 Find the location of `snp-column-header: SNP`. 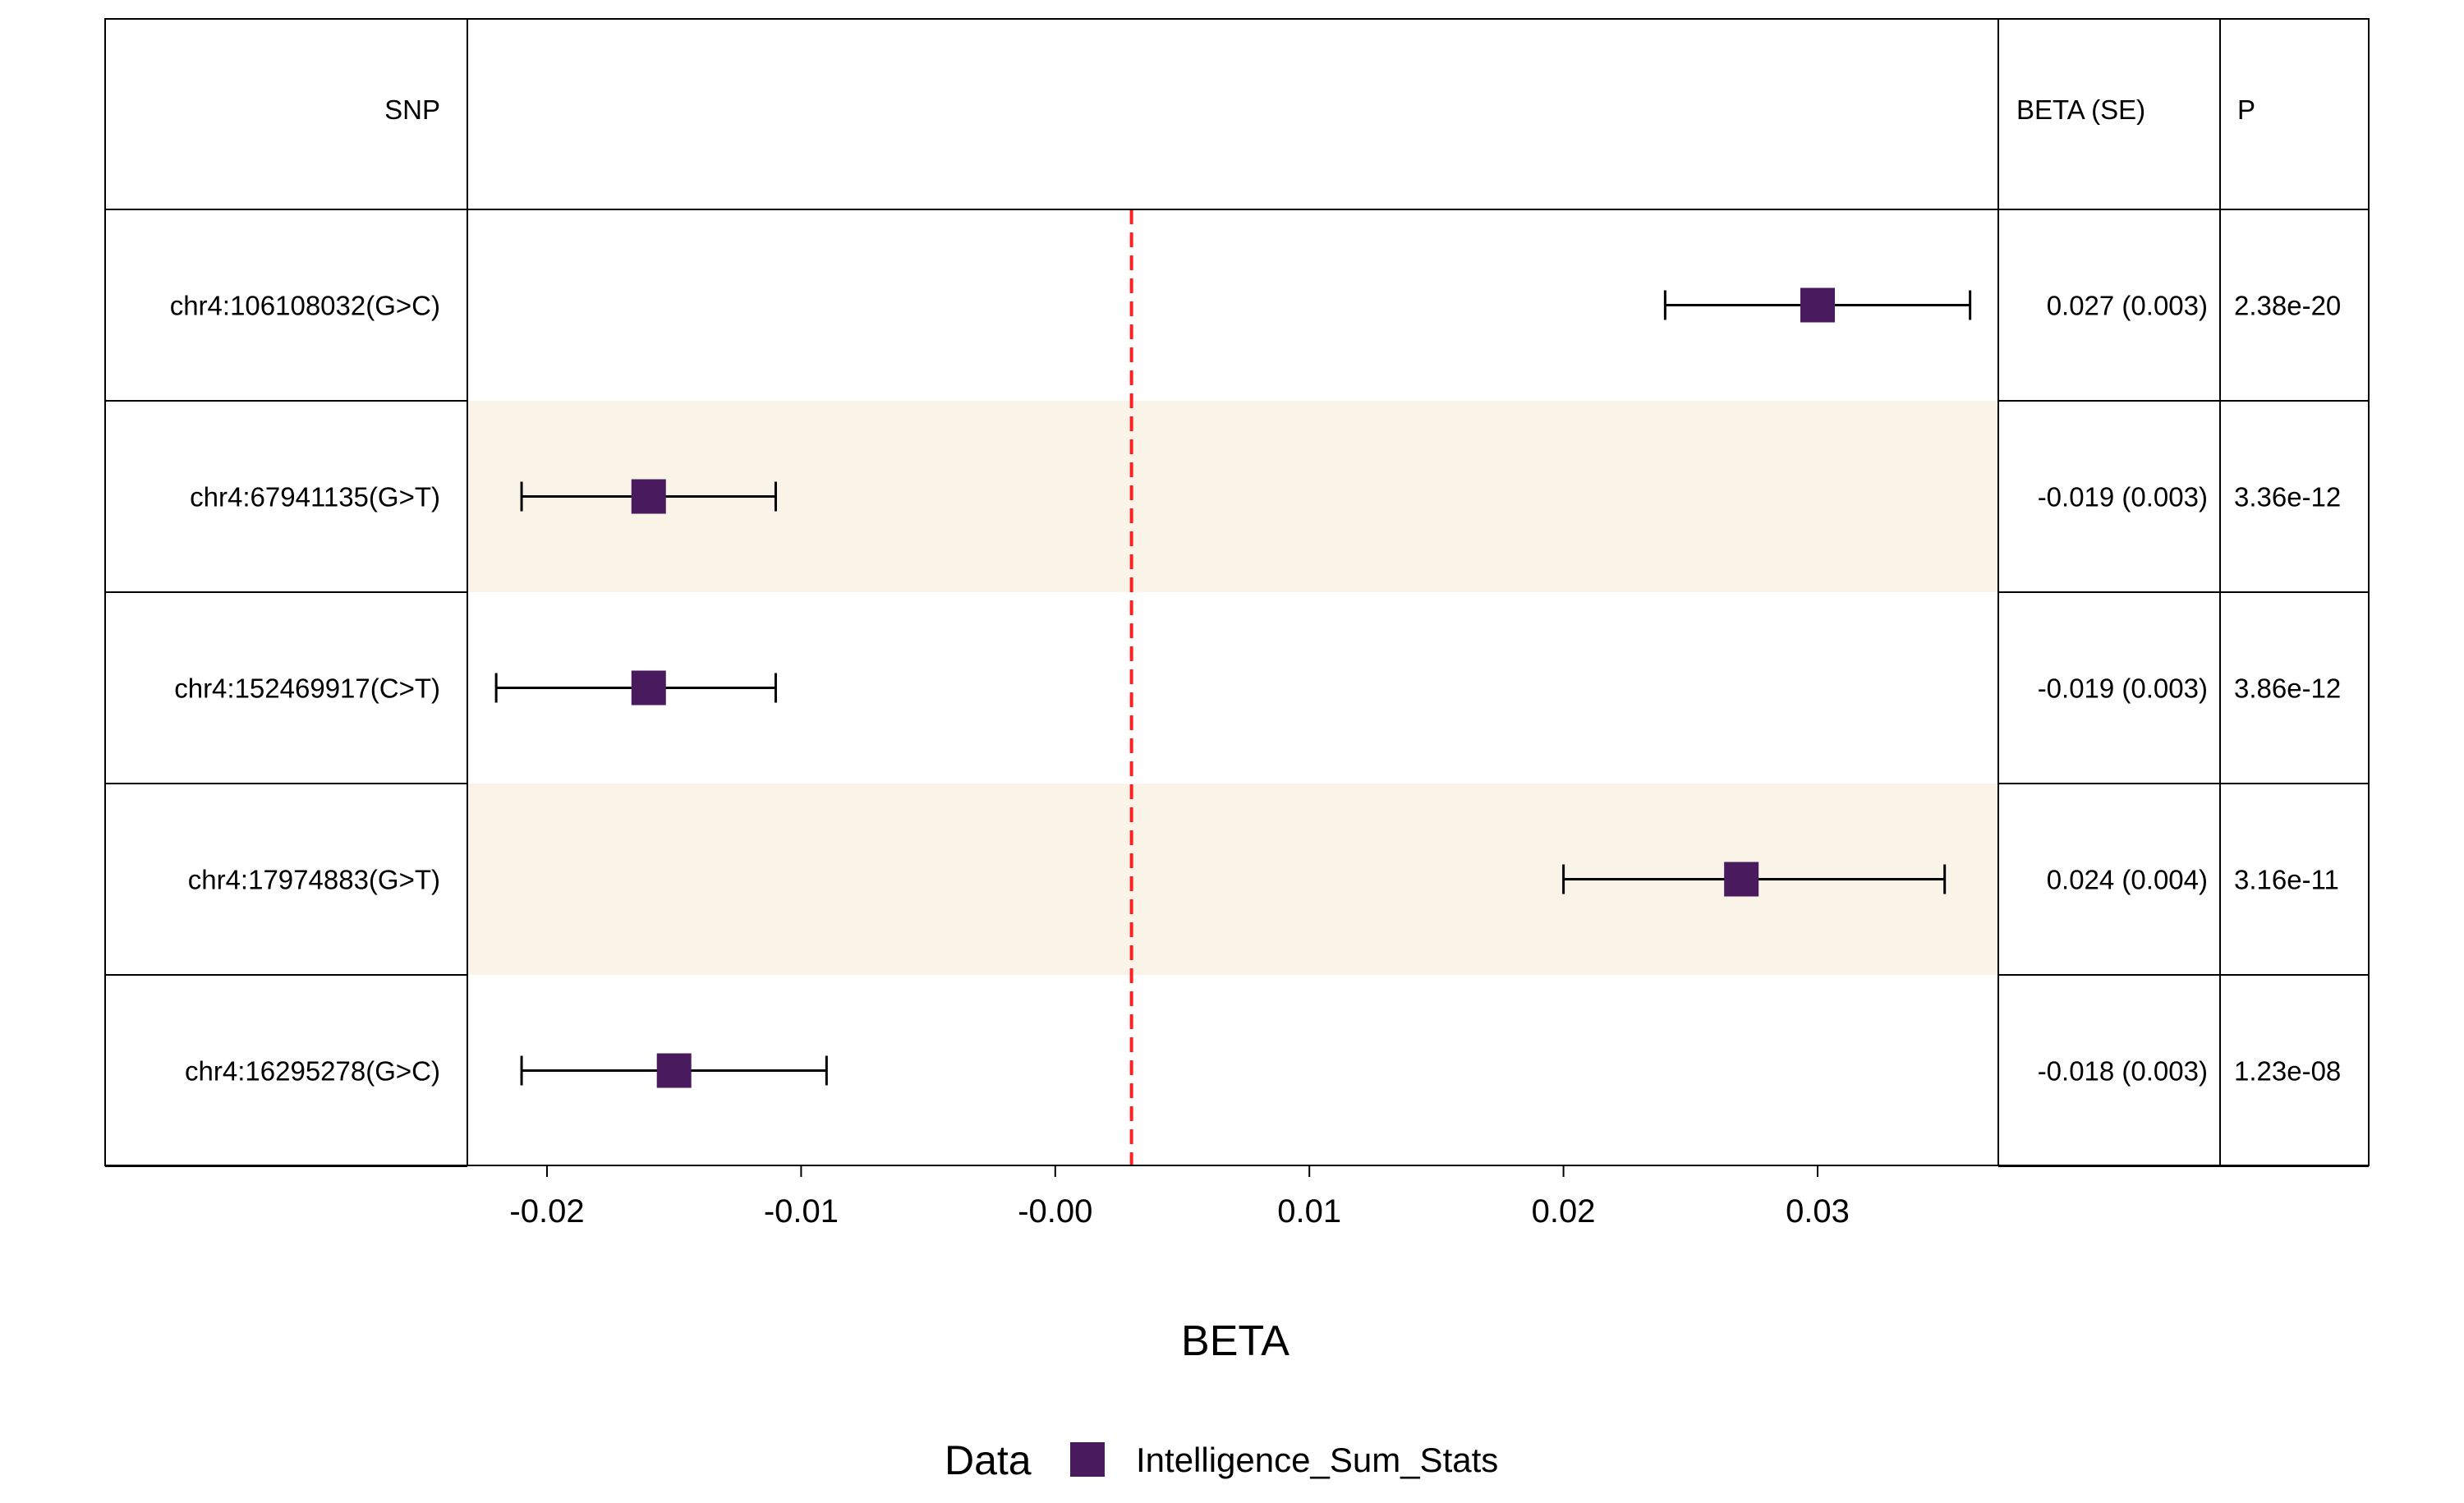

snp-column-header: SNP is located at coordinates (412, 109).